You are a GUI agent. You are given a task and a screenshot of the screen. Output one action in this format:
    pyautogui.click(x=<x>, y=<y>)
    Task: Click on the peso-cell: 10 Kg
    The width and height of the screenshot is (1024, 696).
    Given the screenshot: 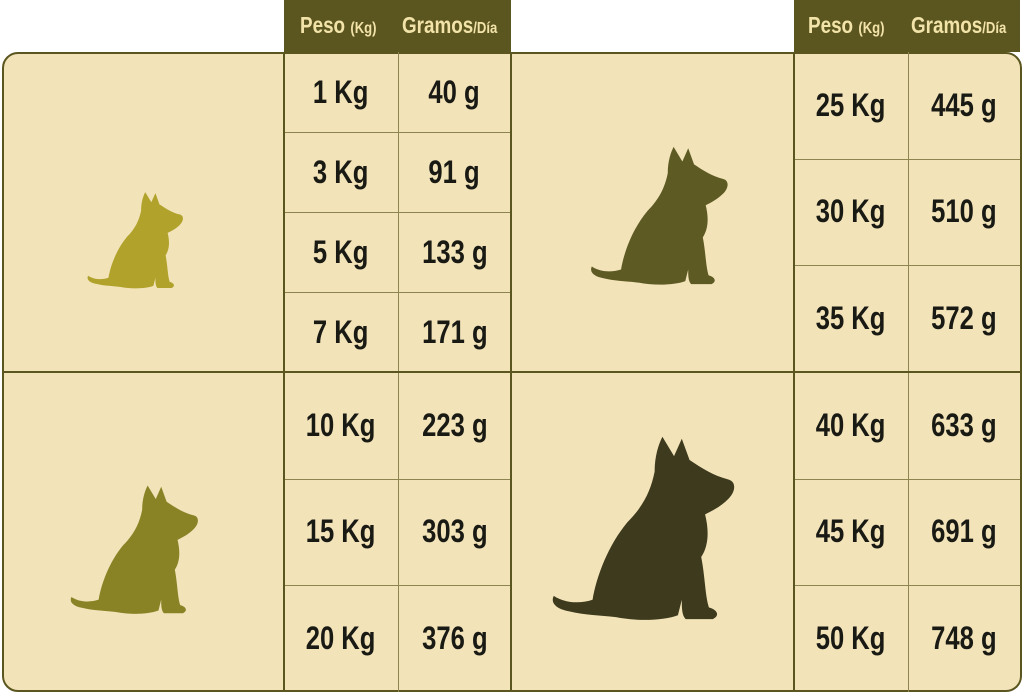 What is the action you would take?
    pyautogui.click(x=341, y=425)
    